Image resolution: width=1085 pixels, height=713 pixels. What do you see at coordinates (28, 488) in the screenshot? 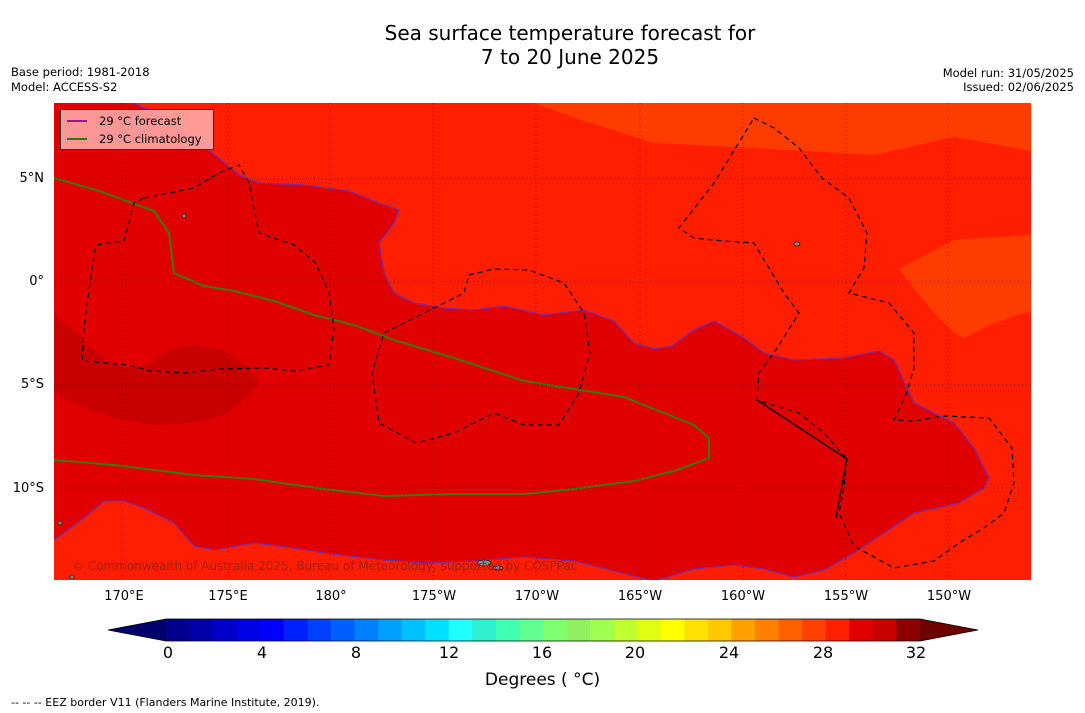
I see `lat-label-10s: 10°S` at bounding box center [28, 488].